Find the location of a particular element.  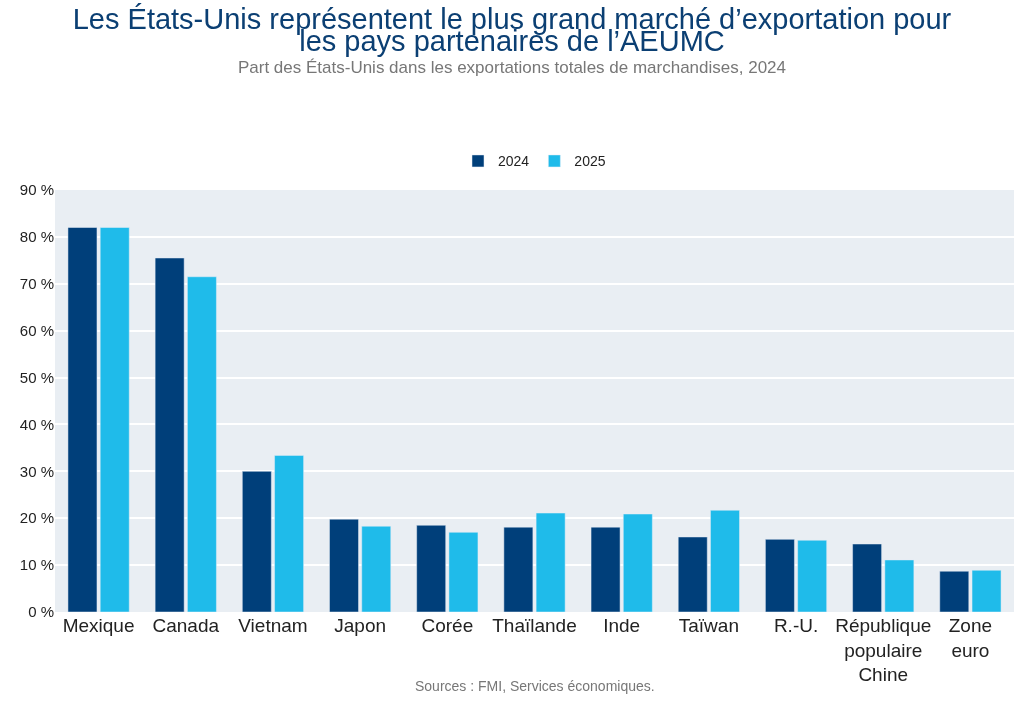

y-tick-label: 60 % is located at coordinates (36, 330).